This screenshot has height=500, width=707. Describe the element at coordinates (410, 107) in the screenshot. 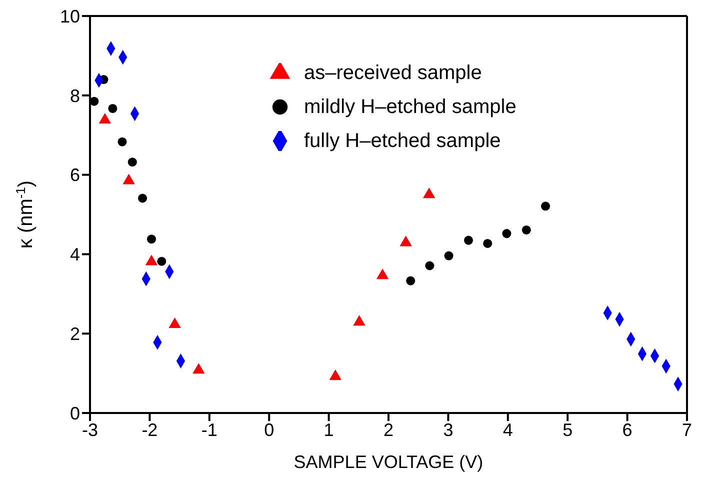

I see `legend-label: mildly H–etched sample` at that location.